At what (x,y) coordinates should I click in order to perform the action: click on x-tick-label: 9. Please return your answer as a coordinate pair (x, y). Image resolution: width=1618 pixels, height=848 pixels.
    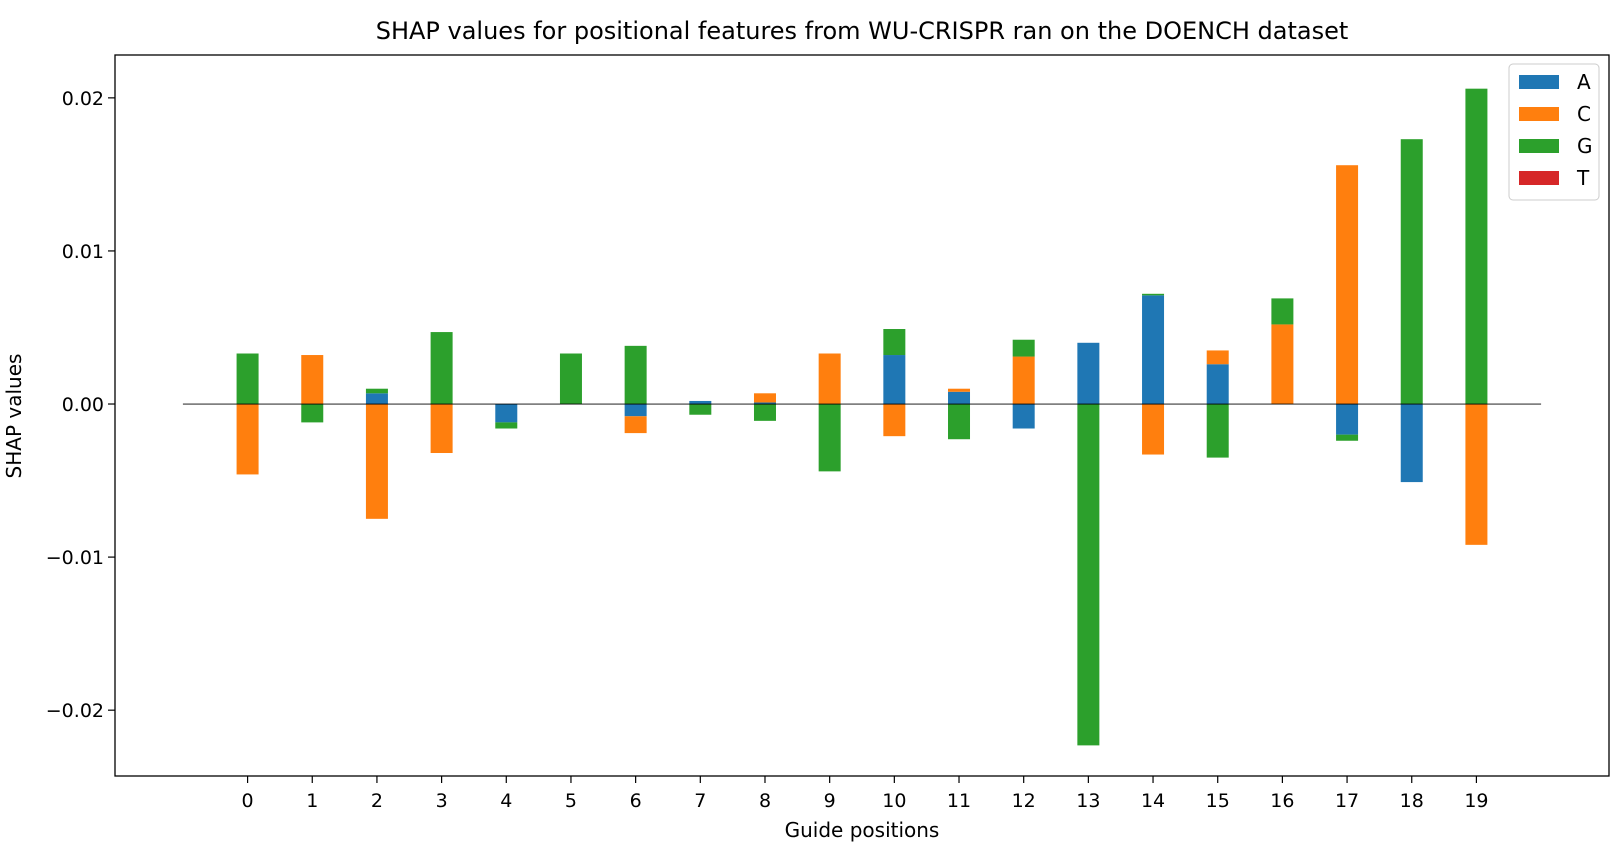
    Looking at the image, I should click on (830, 801).